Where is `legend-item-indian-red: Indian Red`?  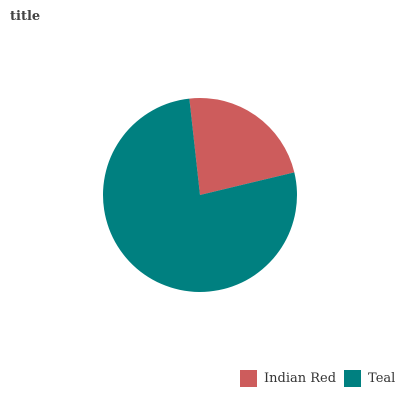 legend-item-indian-red: Indian Red is located at coordinates (288, 378).